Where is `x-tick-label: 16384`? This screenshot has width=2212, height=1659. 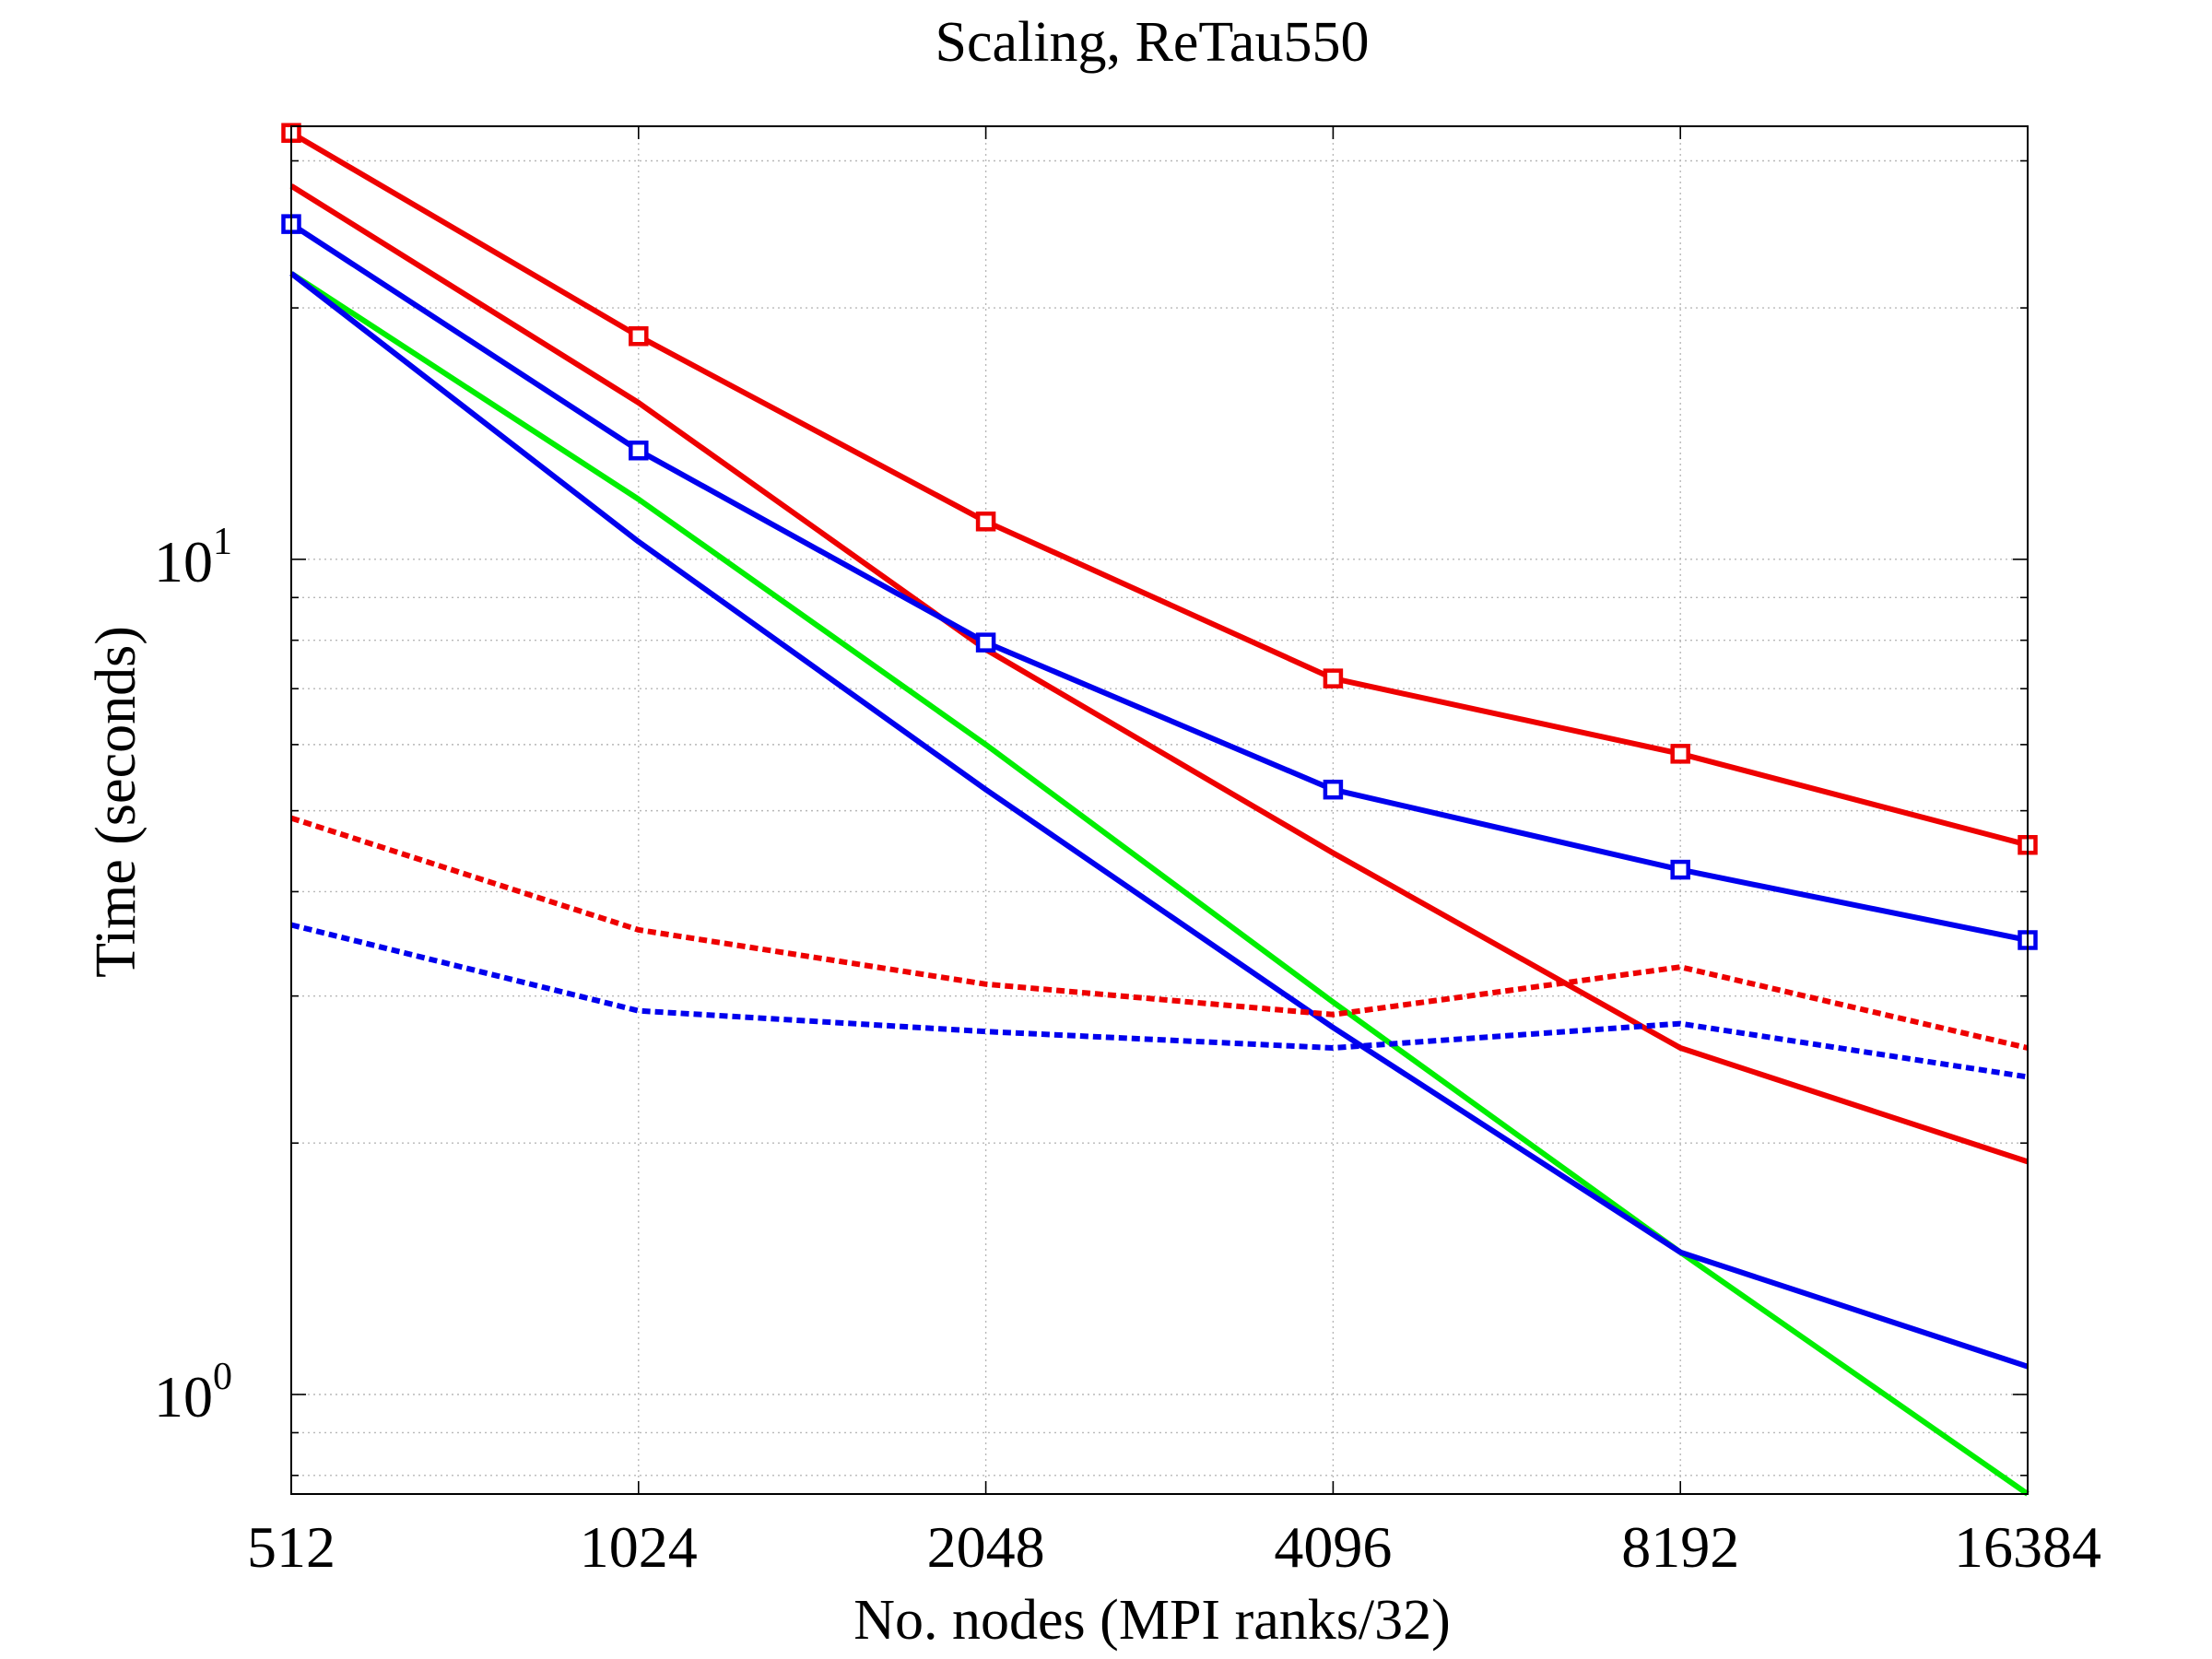
x-tick-label: 16384 is located at coordinates (2027, 1547).